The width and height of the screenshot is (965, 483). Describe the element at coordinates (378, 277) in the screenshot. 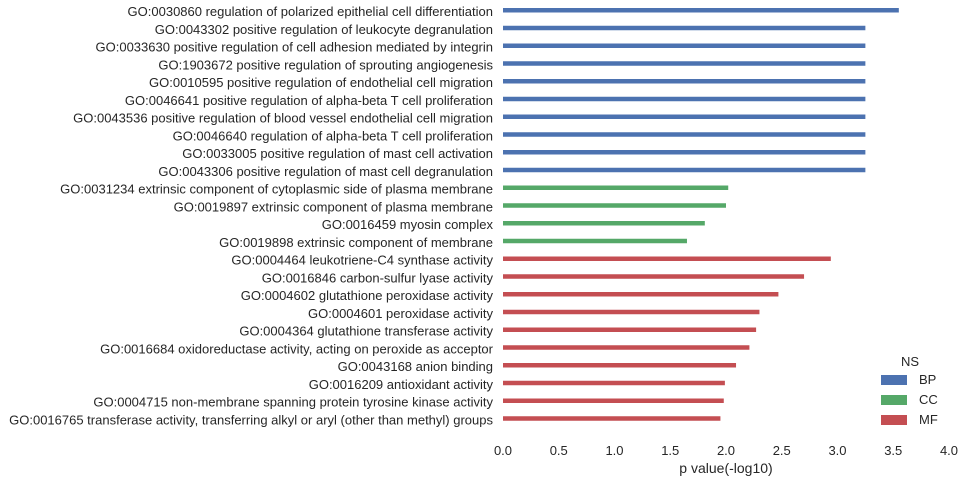

I see `category-label: GO:0016846 carbon-sulfur lyase activity` at that location.